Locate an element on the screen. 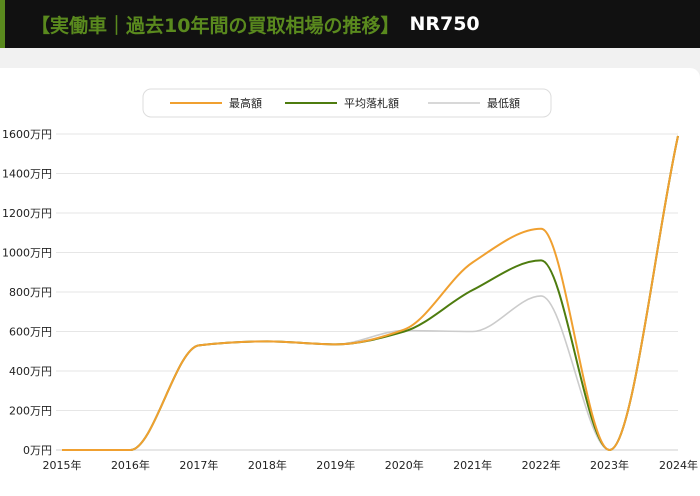  y-tick-label: 1200万円 is located at coordinates (27, 213).